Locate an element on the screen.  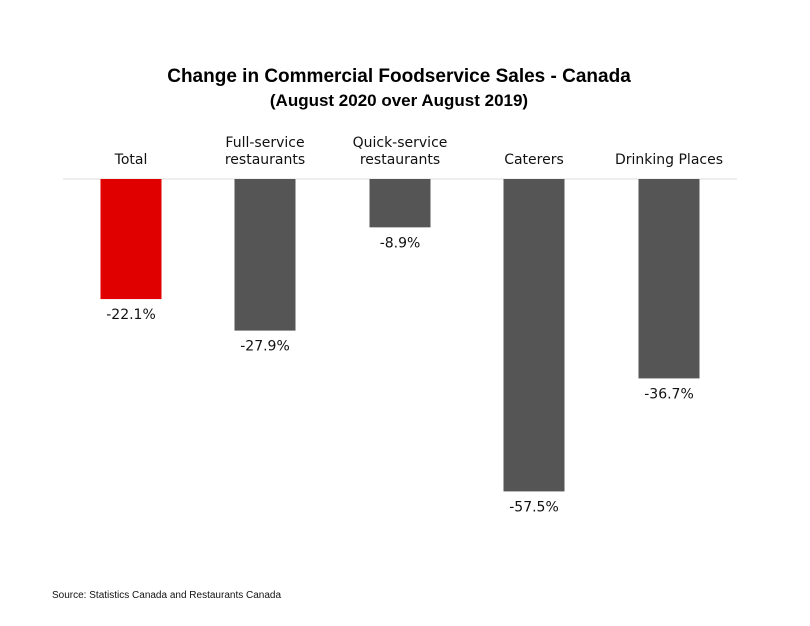
data-label: -57.5% is located at coordinates (534, 507).